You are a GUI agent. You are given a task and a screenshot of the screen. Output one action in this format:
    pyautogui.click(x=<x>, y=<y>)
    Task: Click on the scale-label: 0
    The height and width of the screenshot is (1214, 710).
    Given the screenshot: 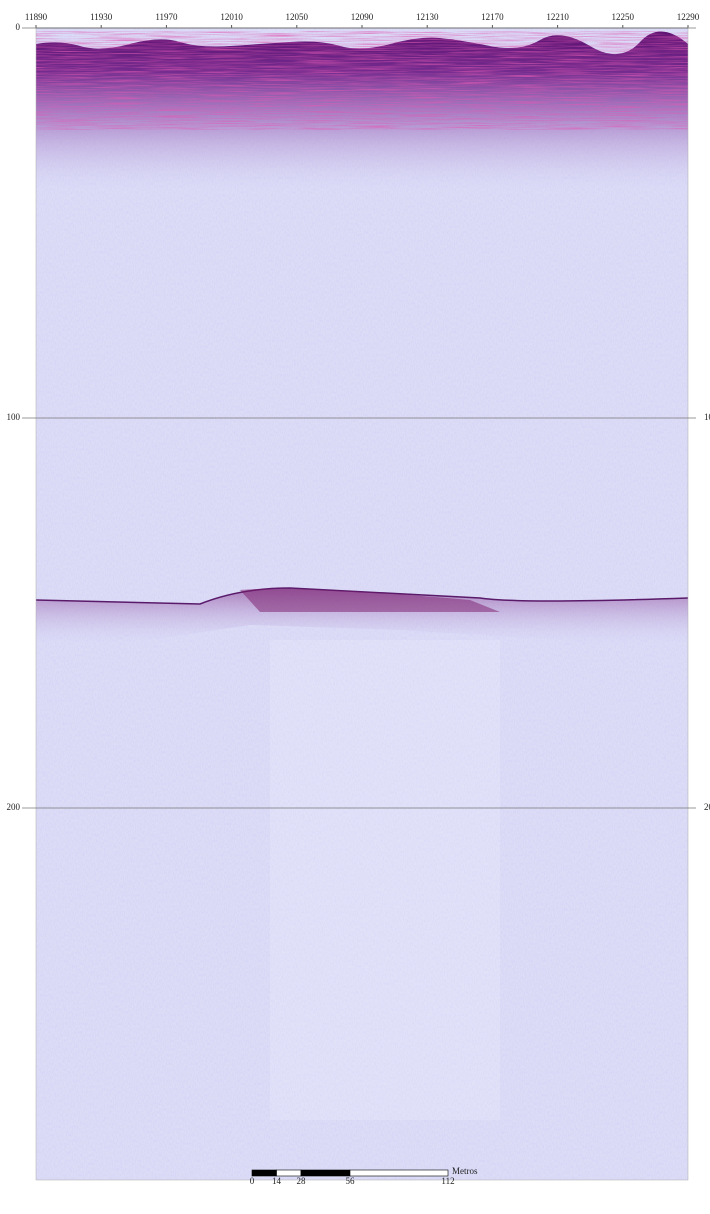 What is the action you would take?
    pyautogui.click(x=252, y=1181)
    